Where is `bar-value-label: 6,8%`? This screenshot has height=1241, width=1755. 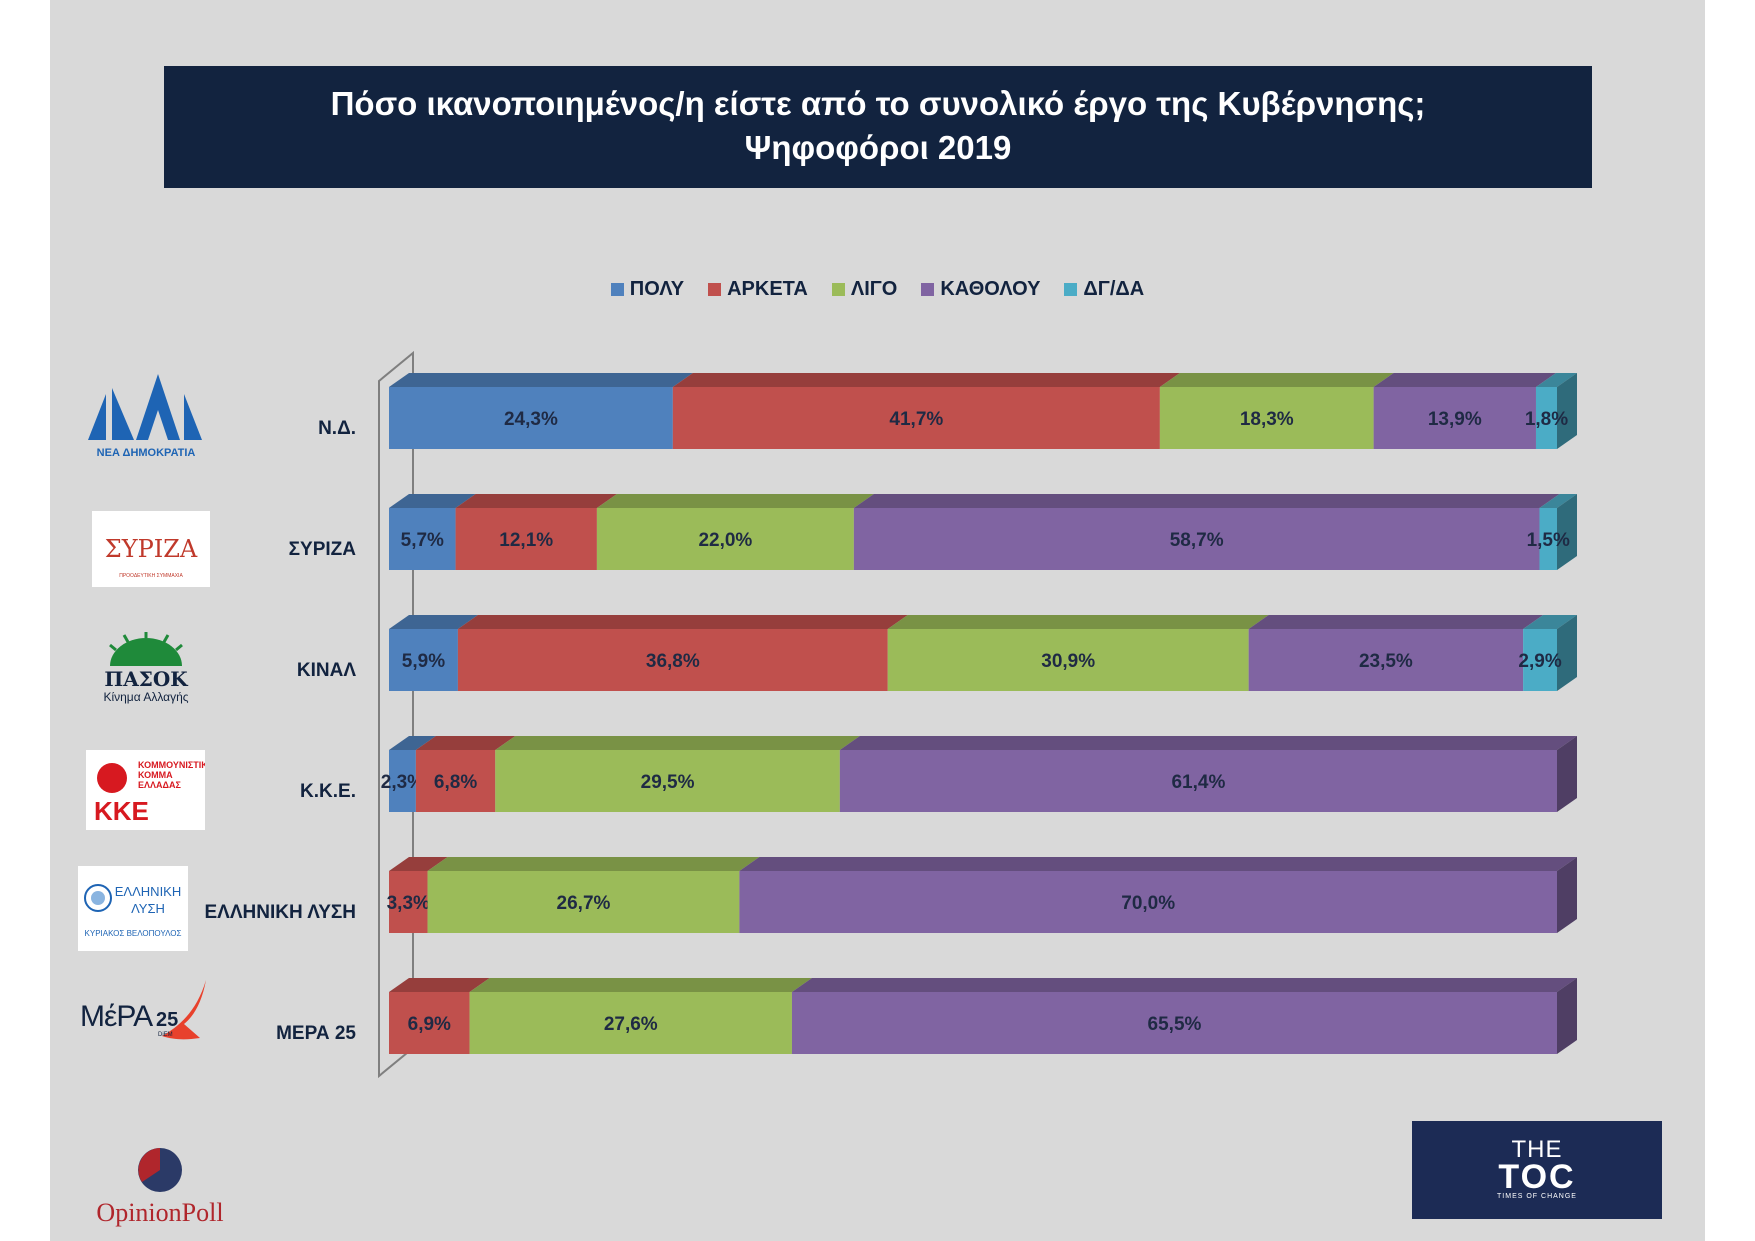 bar-value-label: 6,8% is located at coordinates (455, 782).